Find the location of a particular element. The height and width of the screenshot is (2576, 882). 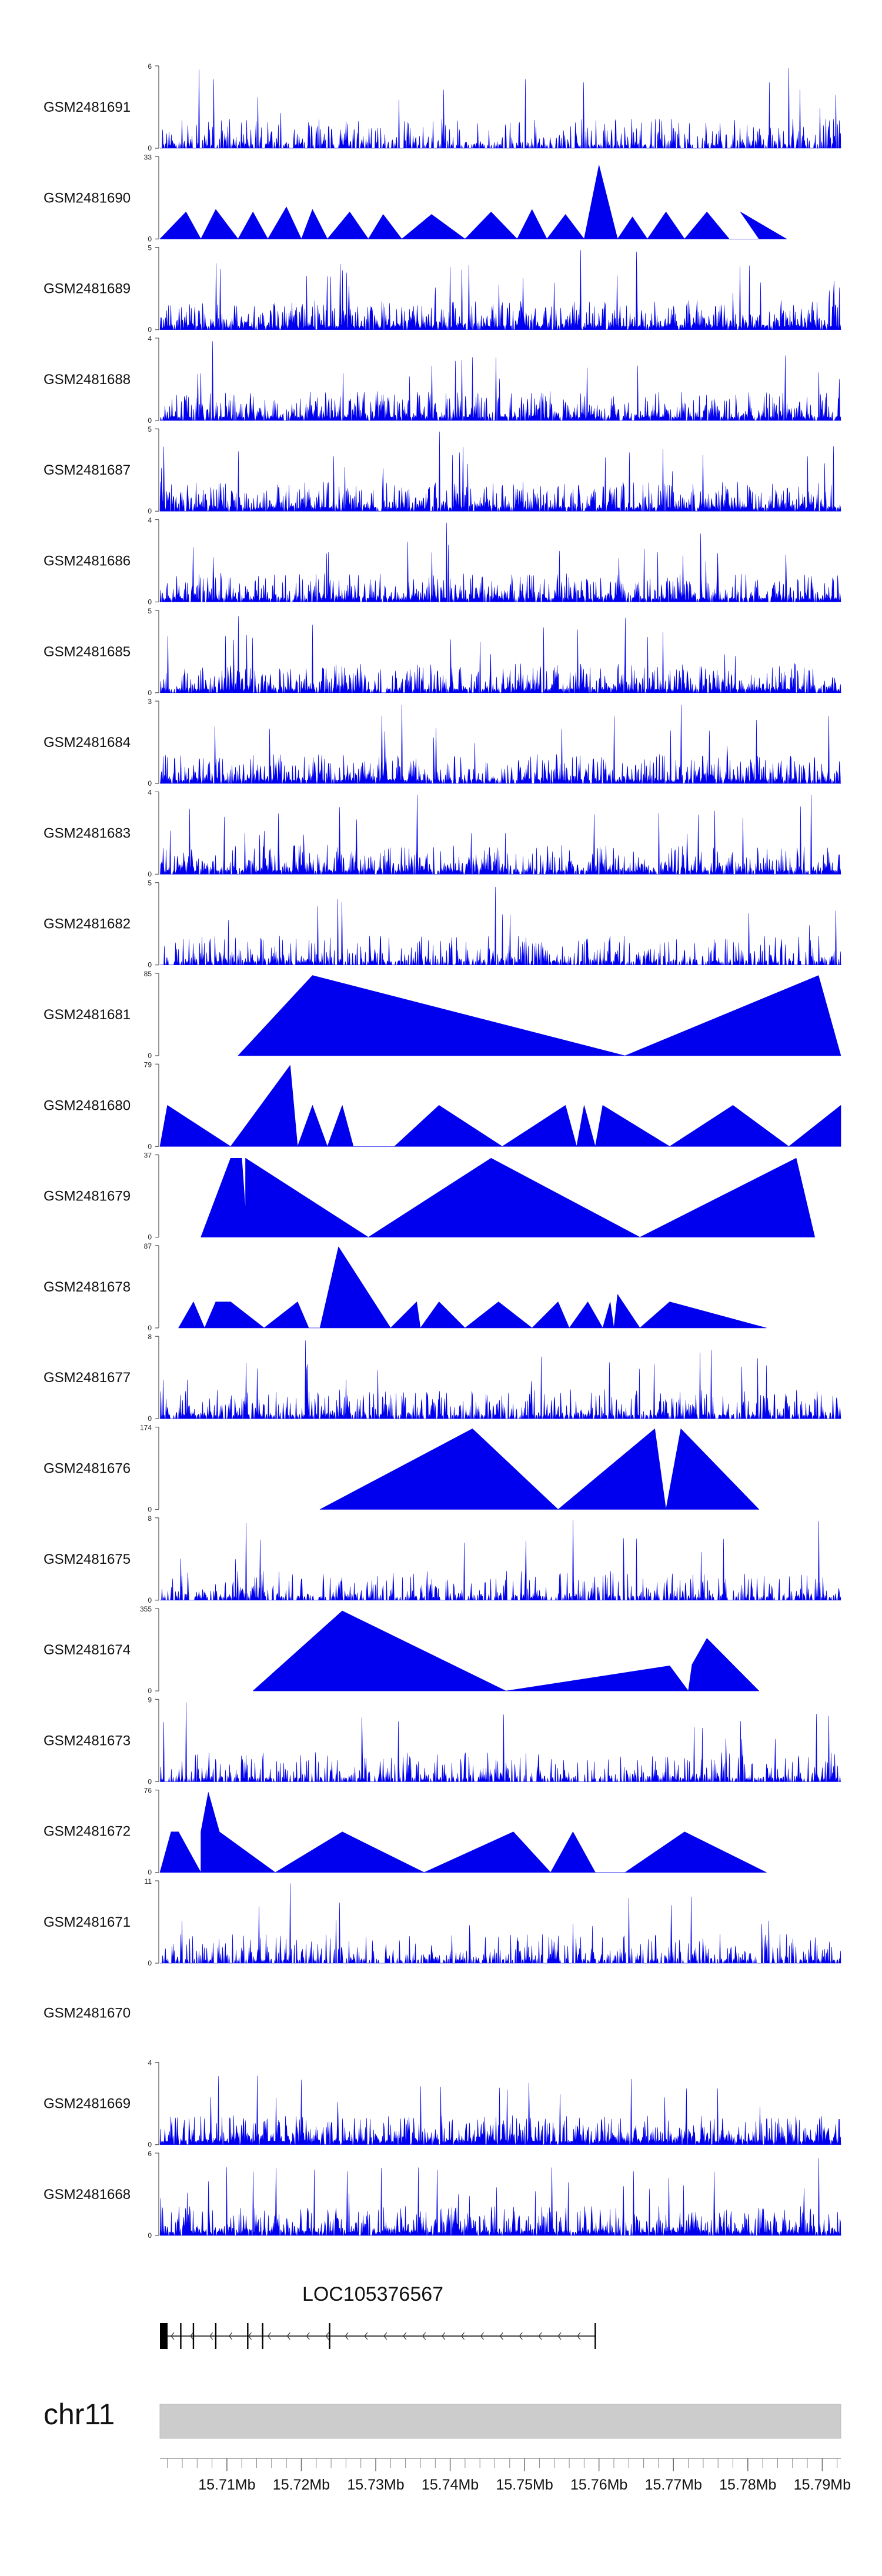

gene-track: LOC105376567 is located at coordinates (378, 2316).